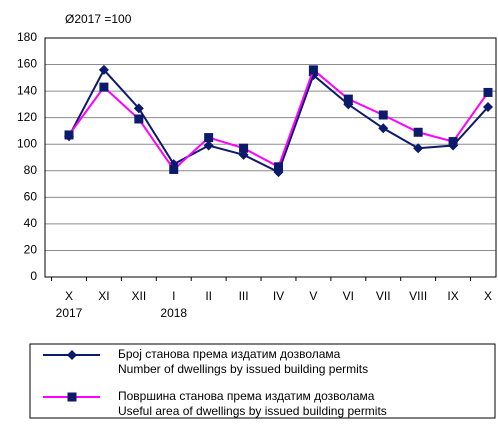 This screenshot has height=426, width=498. What do you see at coordinates (313, 296) in the screenshot?
I see `x-tick-label: V` at bounding box center [313, 296].